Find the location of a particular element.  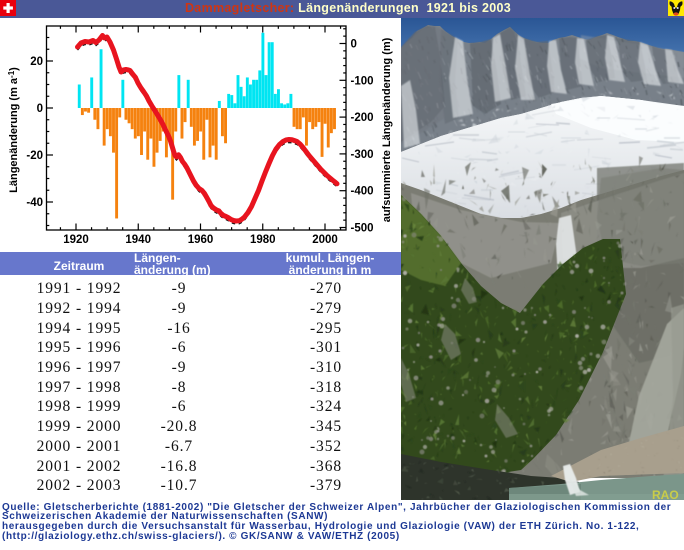

svg-text: 1920 is located at coordinates (76, 240).